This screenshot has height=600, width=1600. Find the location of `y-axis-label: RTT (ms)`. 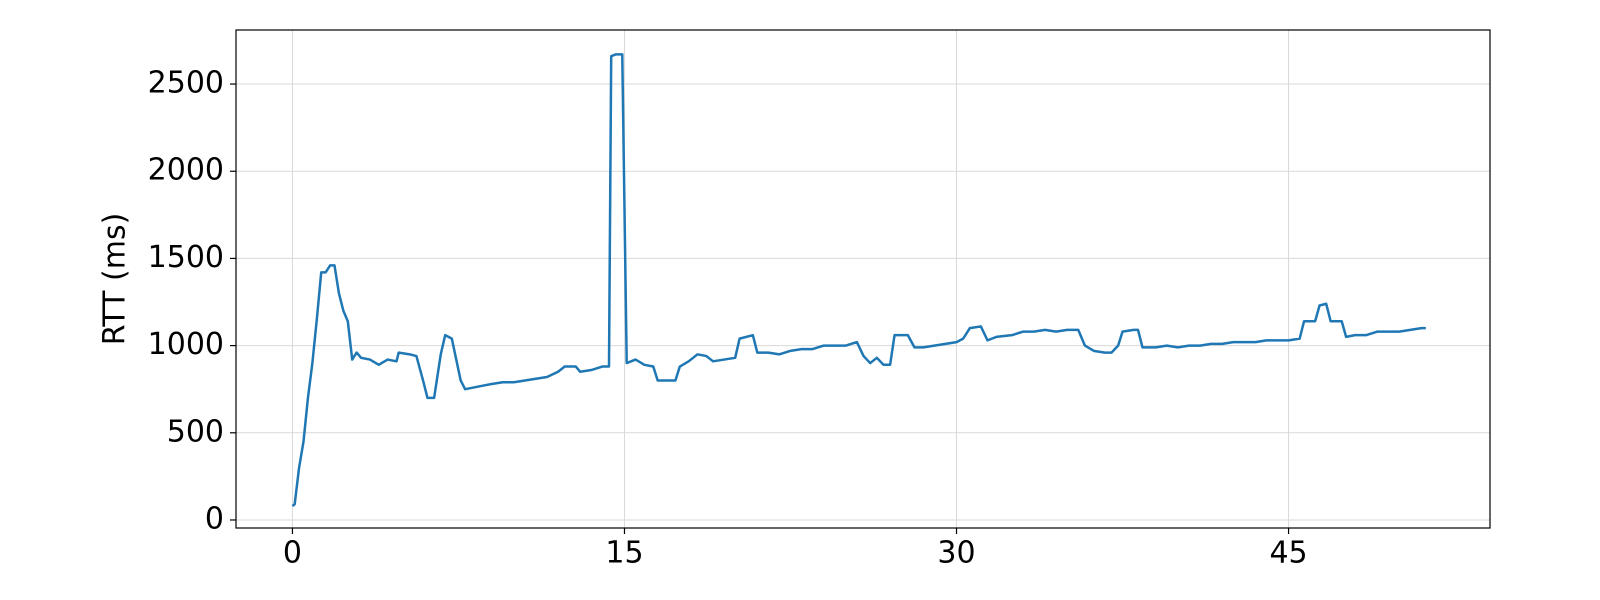

y-axis-label: RTT (ms) is located at coordinates (115, 279).